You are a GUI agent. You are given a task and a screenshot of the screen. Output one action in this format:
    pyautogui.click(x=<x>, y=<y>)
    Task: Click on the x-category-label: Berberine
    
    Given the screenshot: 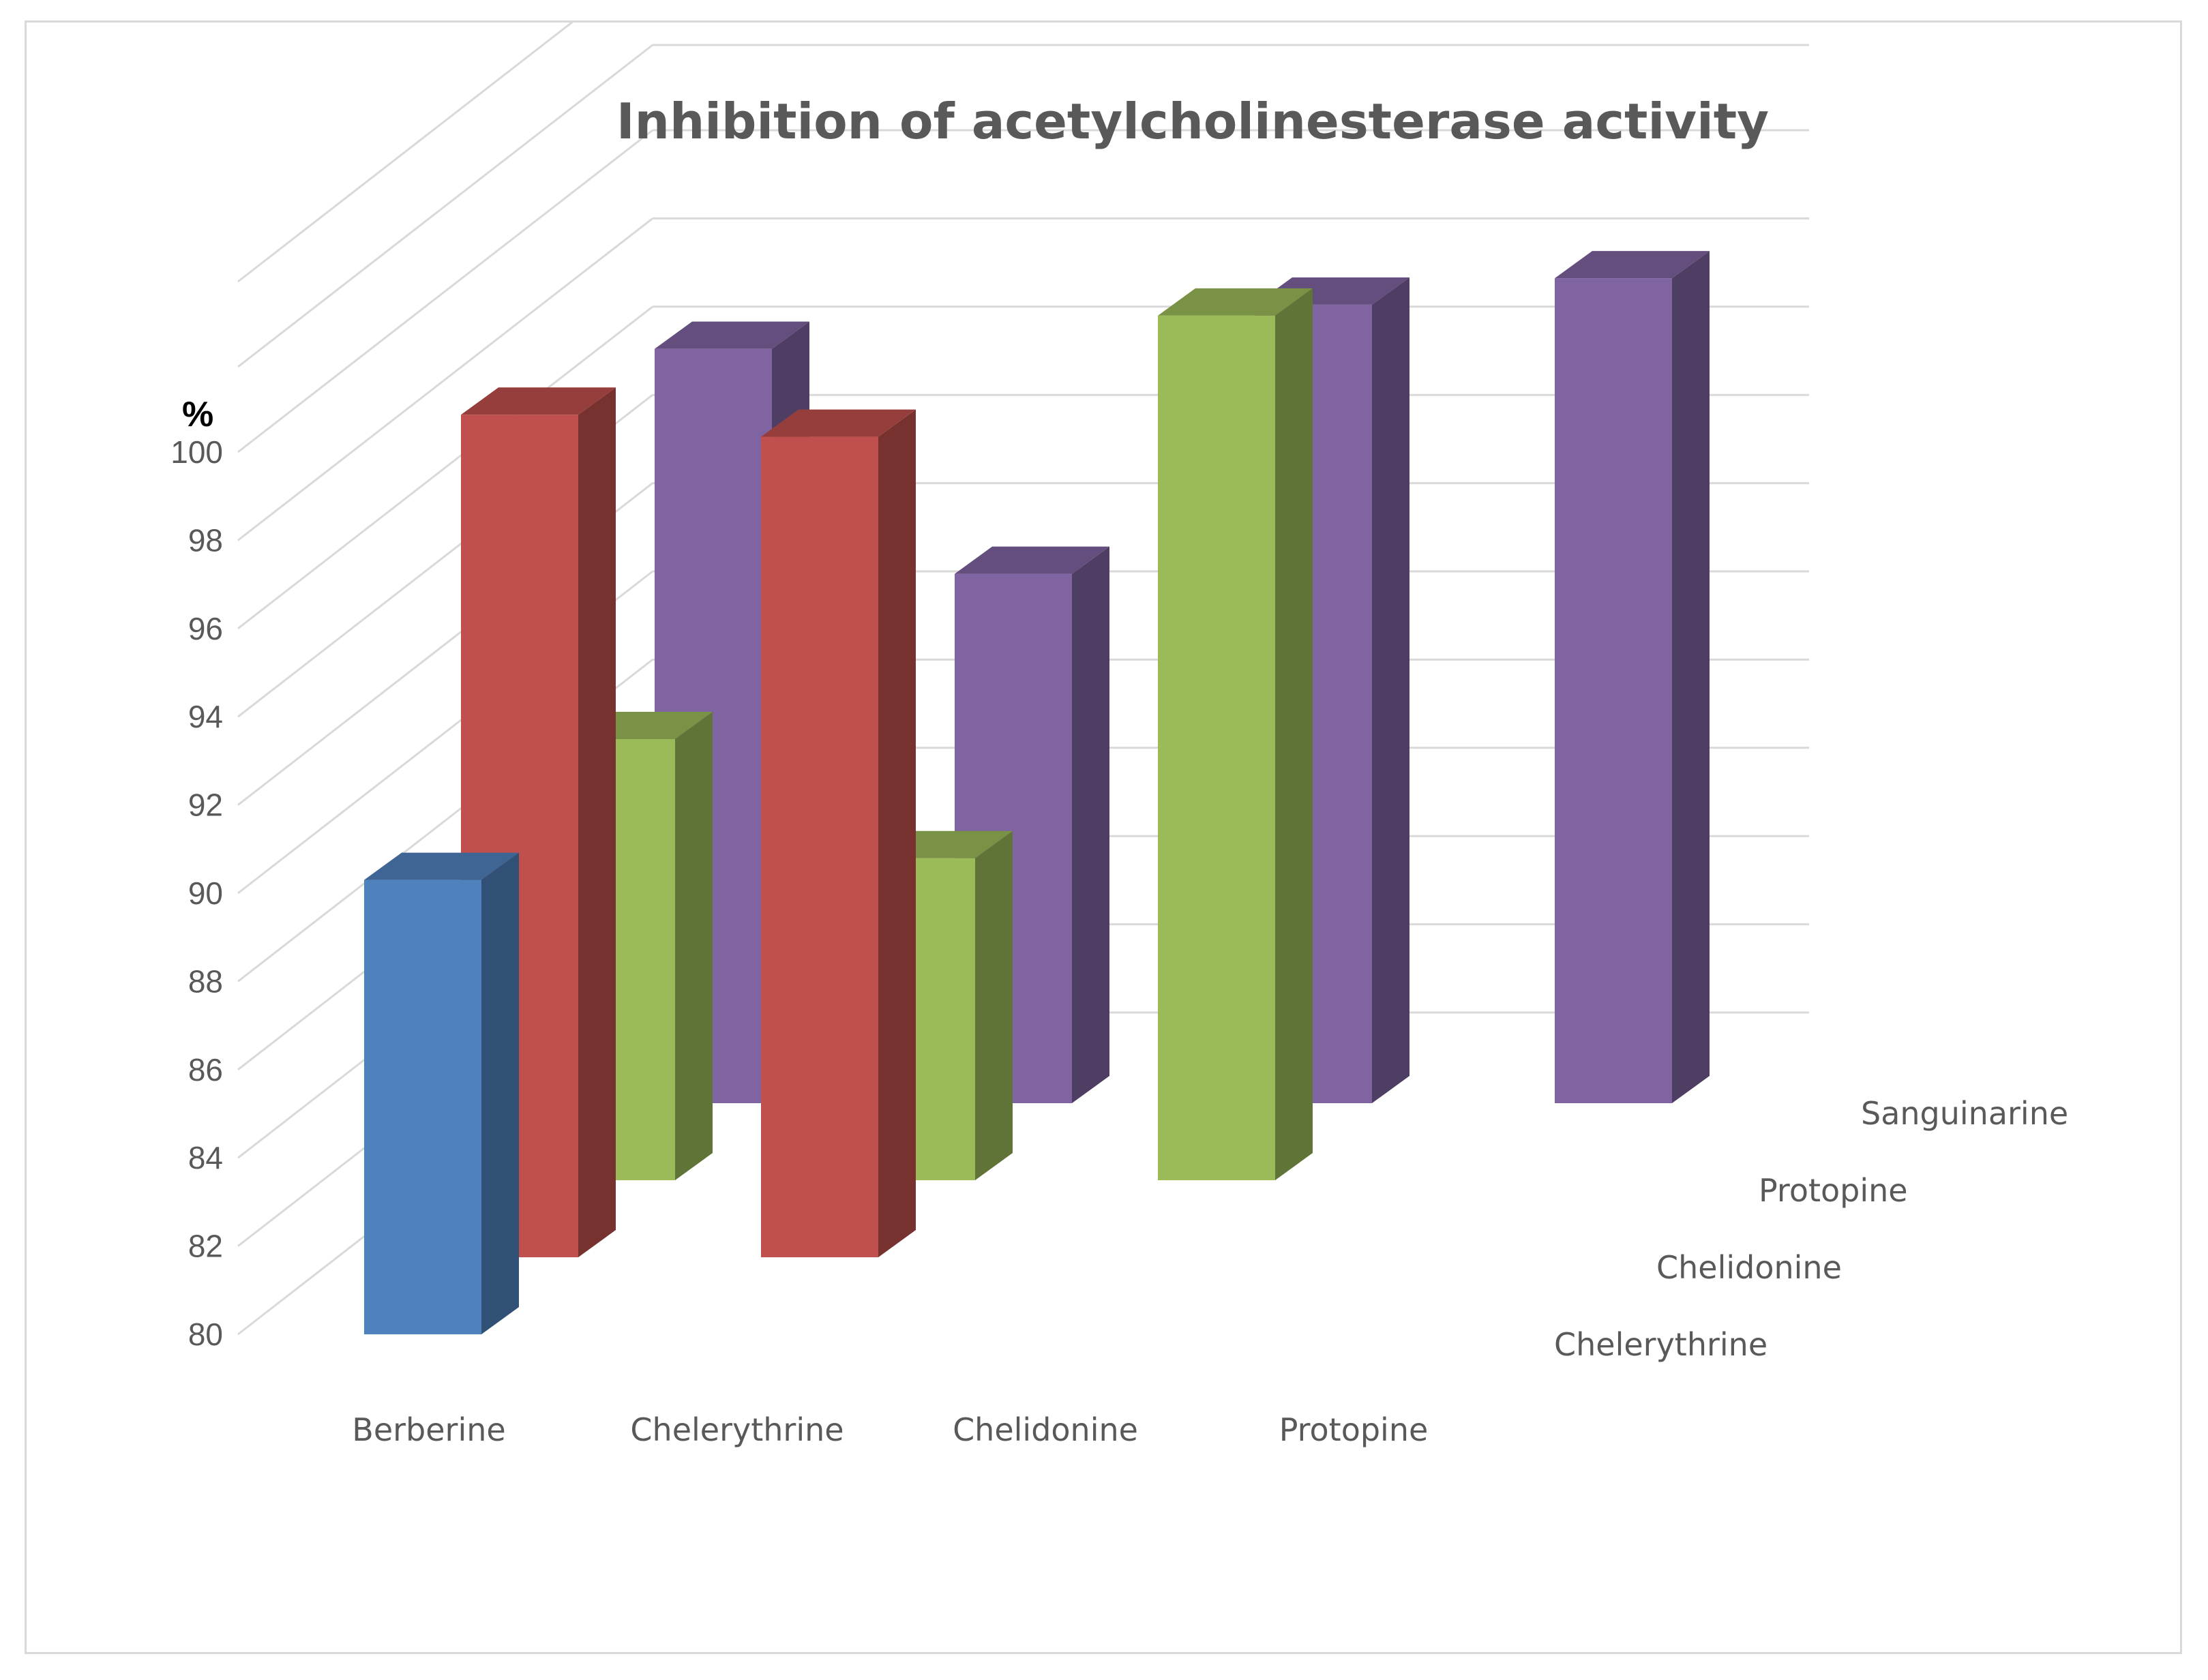 What is the action you would take?
    pyautogui.click(x=428, y=1429)
    